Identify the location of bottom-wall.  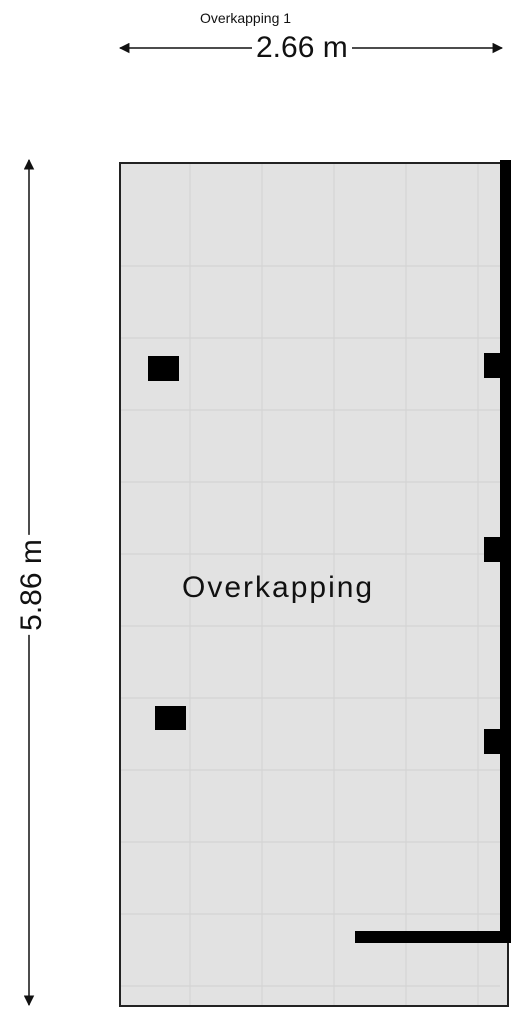
(433, 937).